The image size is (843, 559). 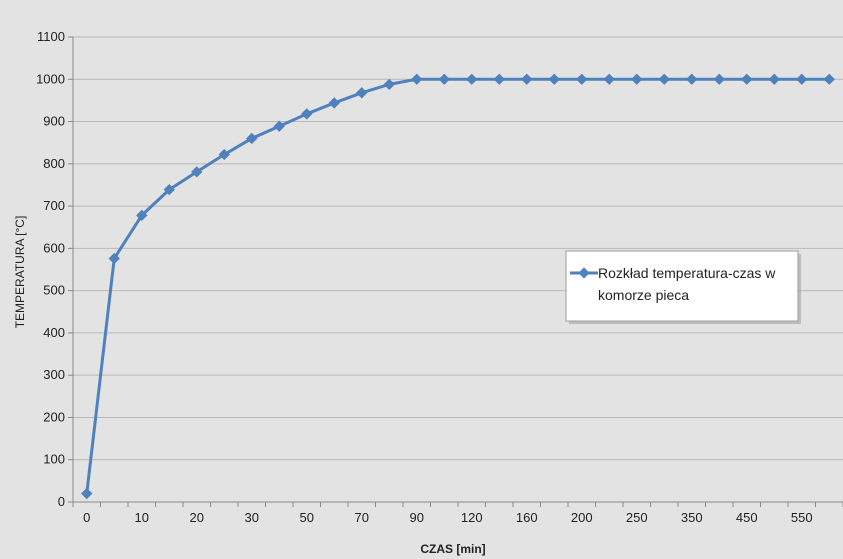 What do you see at coordinates (54, 374) in the screenshot?
I see `y-tick-label: 300` at bounding box center [54, 374].